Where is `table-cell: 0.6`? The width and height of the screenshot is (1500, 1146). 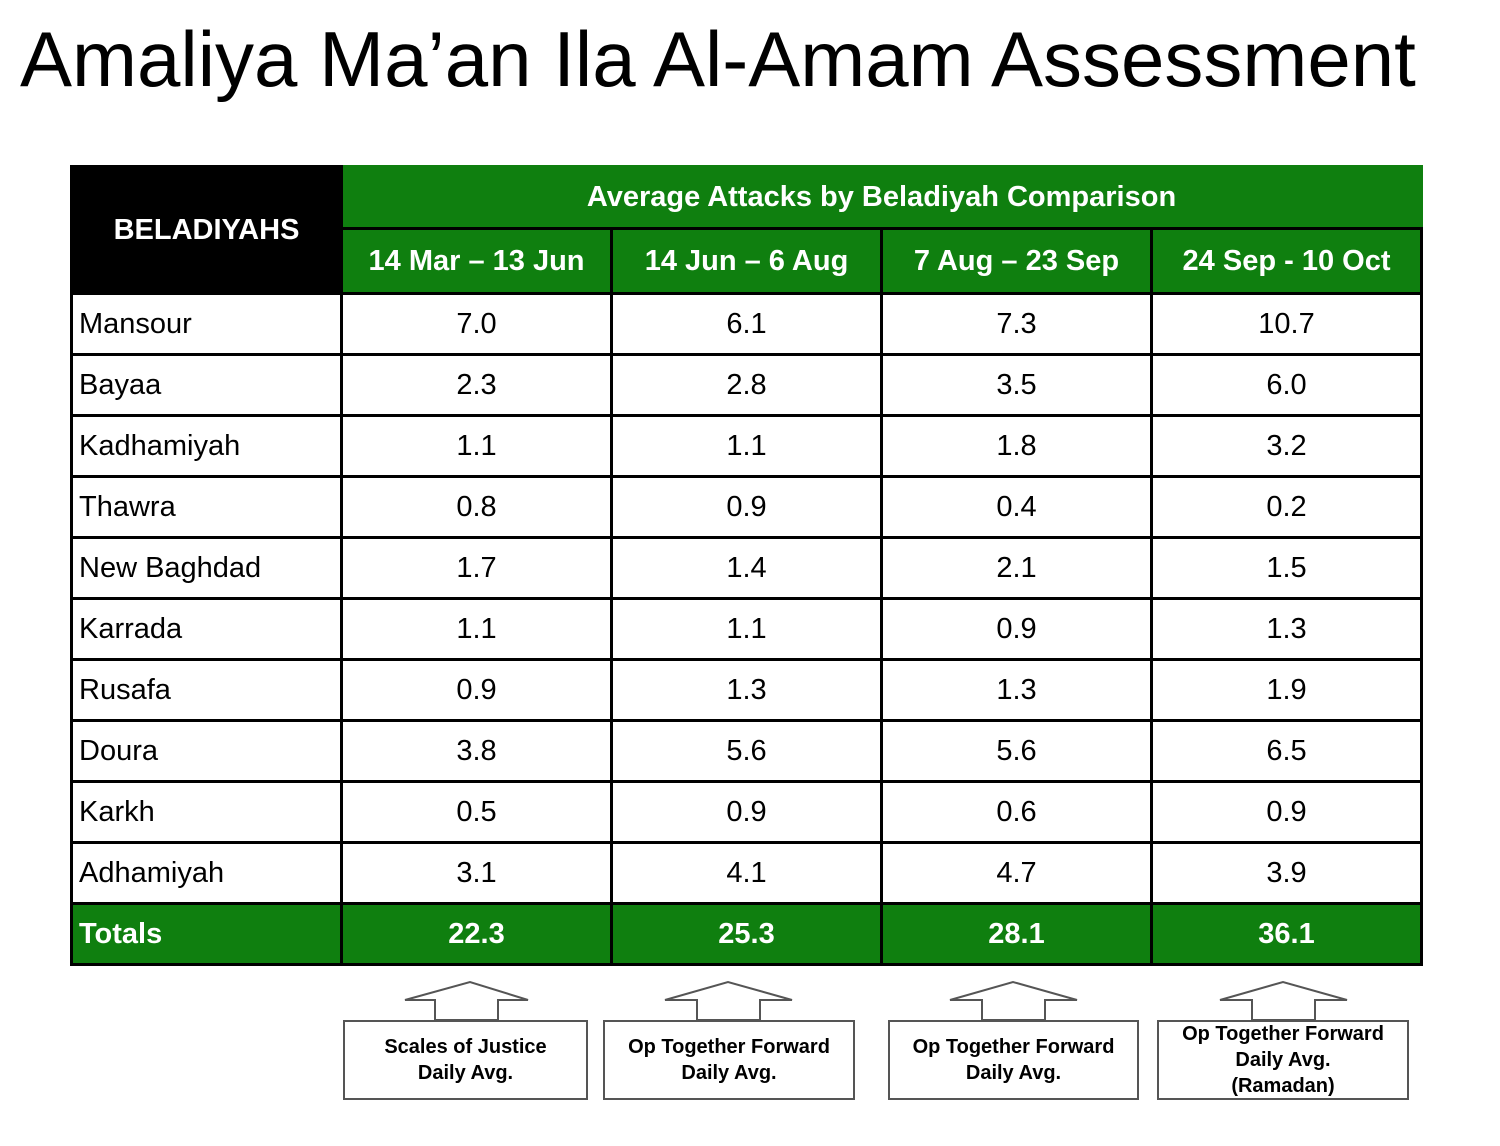
table-cell: 0.6 is located at coordinates (1016, 812).